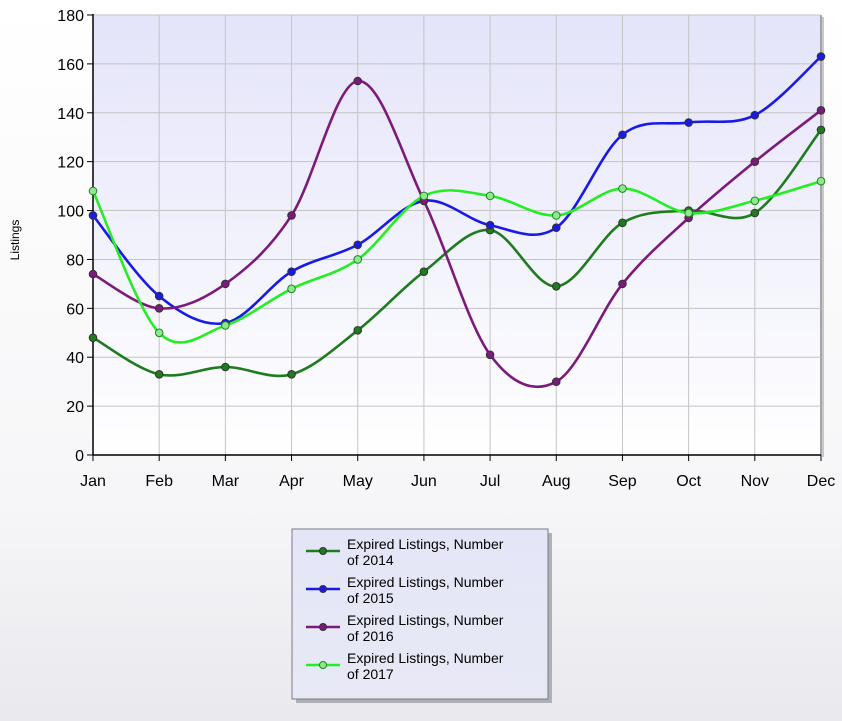 Image resolution: width=842 pixels, height=721 pixels. I want to click on x-tick-label: Aug, so click(556, 481).